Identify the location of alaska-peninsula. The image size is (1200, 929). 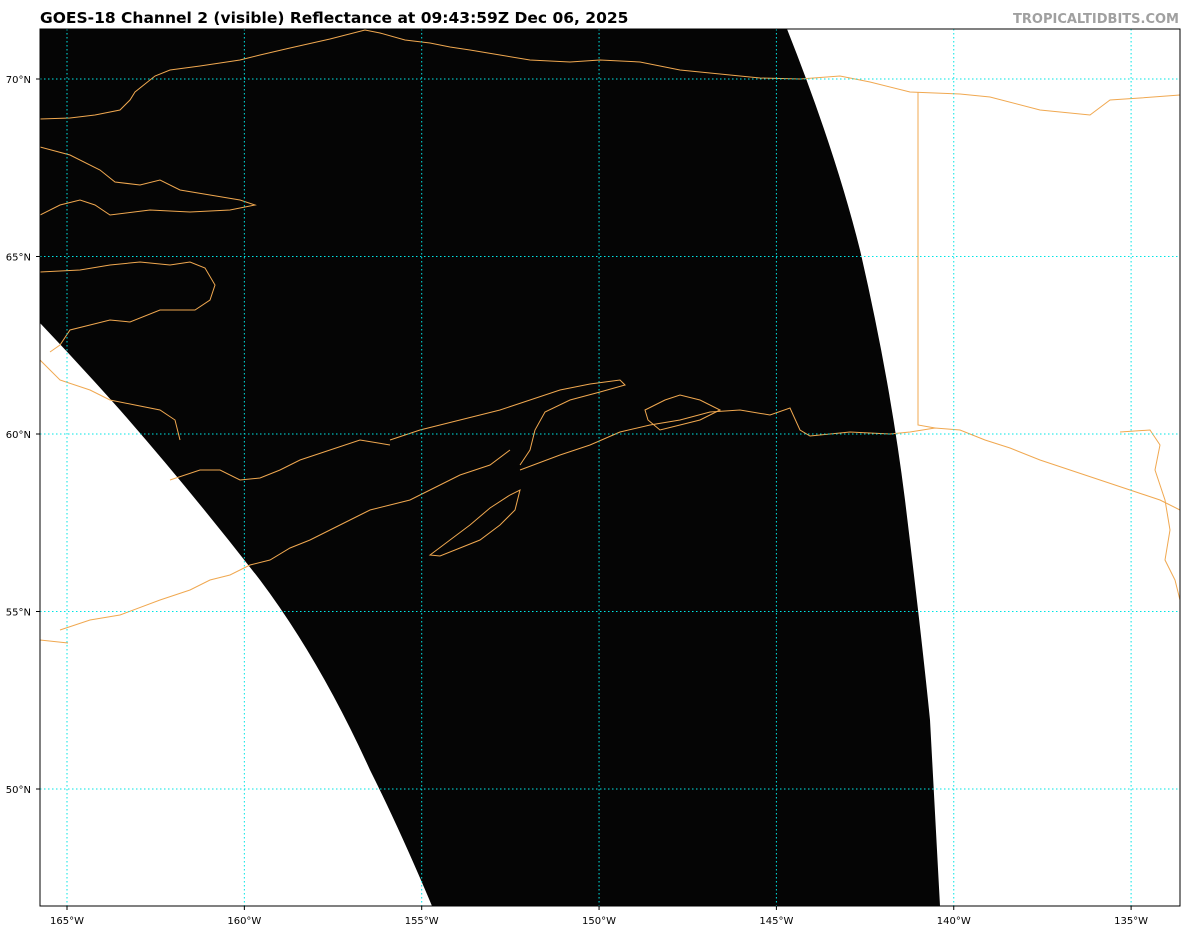
(285, 540).